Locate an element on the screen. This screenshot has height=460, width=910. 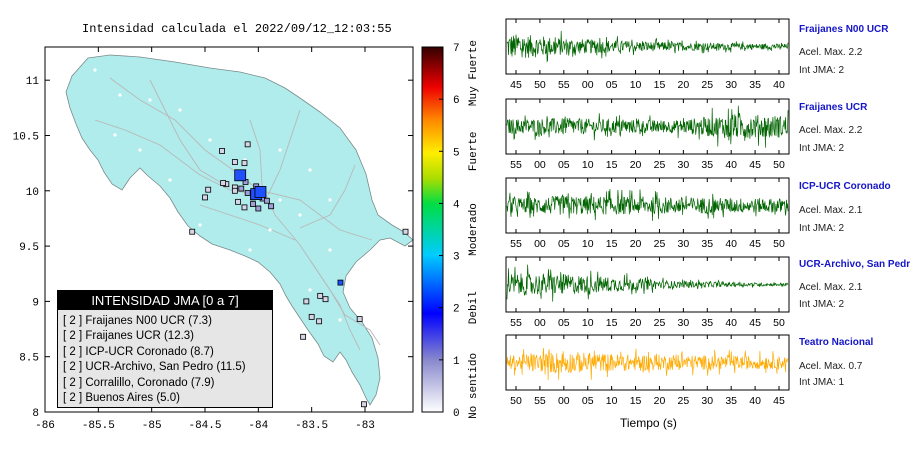
legend-item: [ 2 ] Corralillo, Coronado (7.9) is located at coordinates (139, 382).